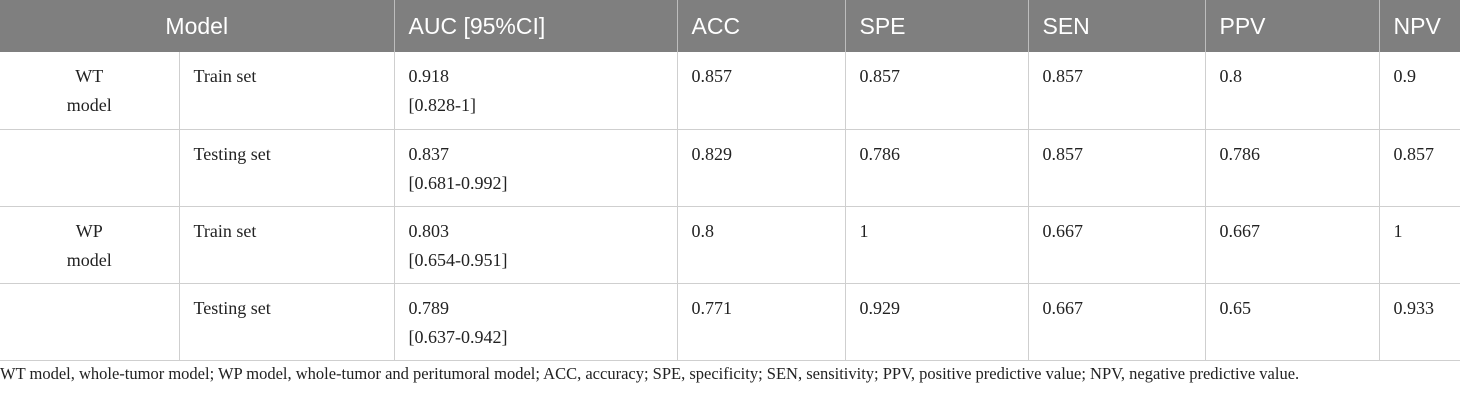  What do you see at coordinates (761, 91) in the screenshot?
I see `acc-cell: 0.857` at bounding box center [761, 91].